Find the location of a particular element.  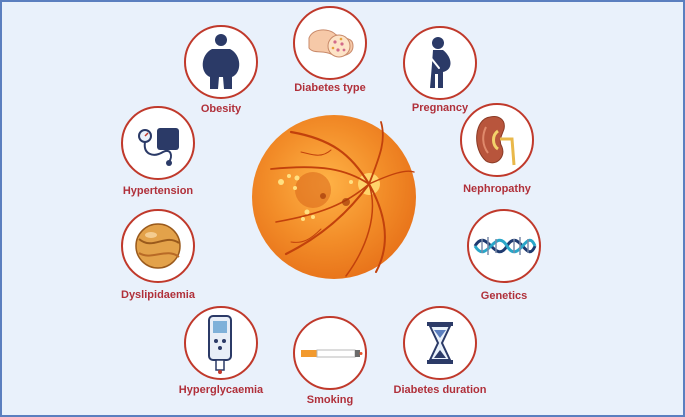

factor-label: Diabetes type is located at coordinates (330, 88).